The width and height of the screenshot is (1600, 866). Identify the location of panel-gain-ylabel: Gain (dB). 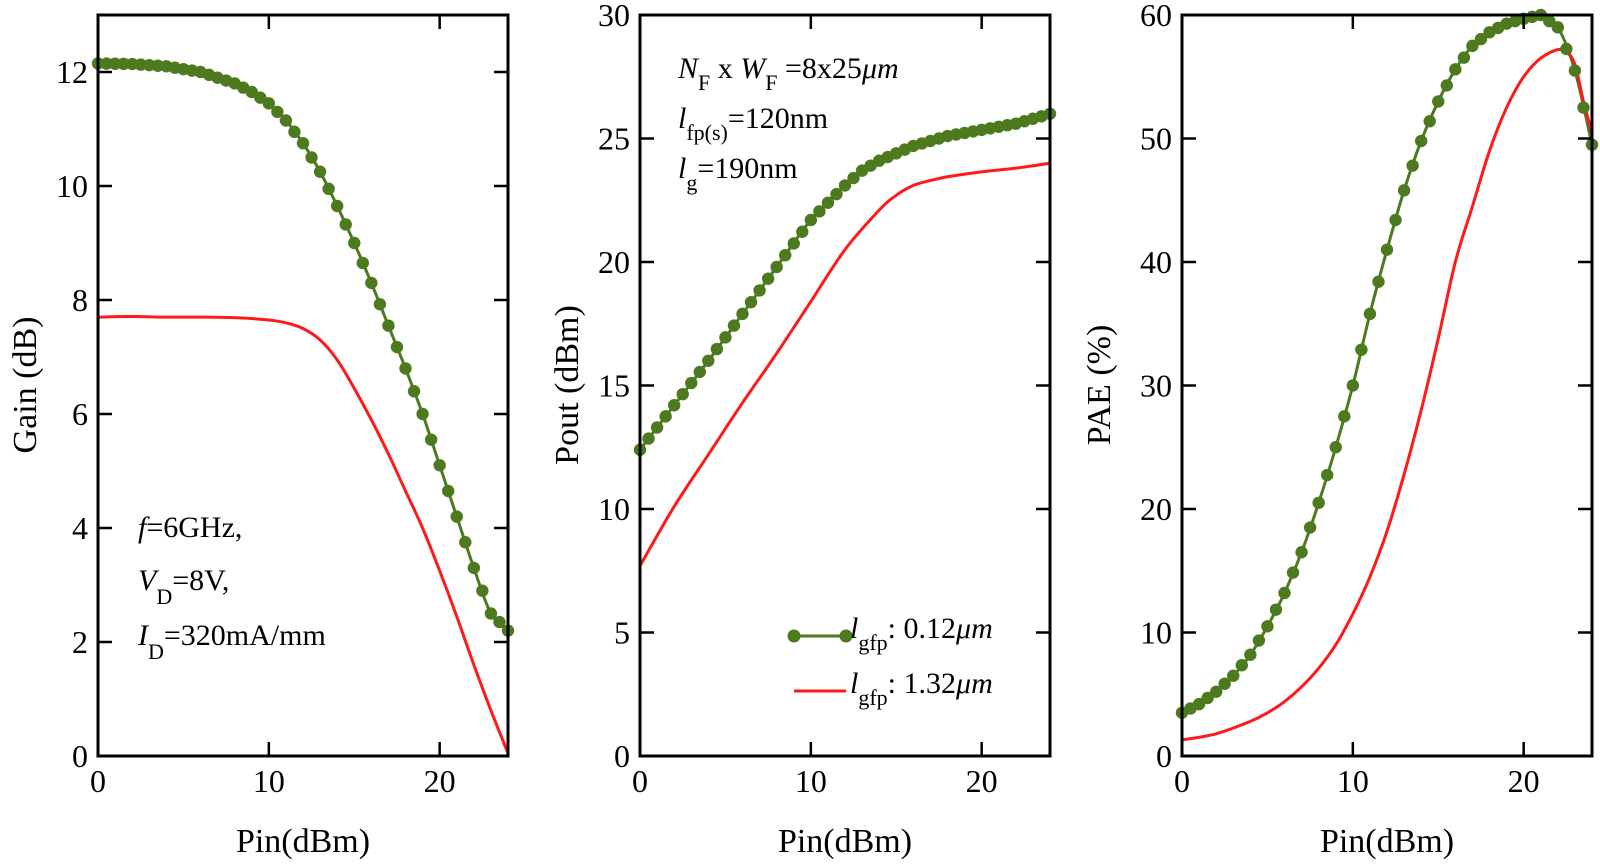
(25, 385).